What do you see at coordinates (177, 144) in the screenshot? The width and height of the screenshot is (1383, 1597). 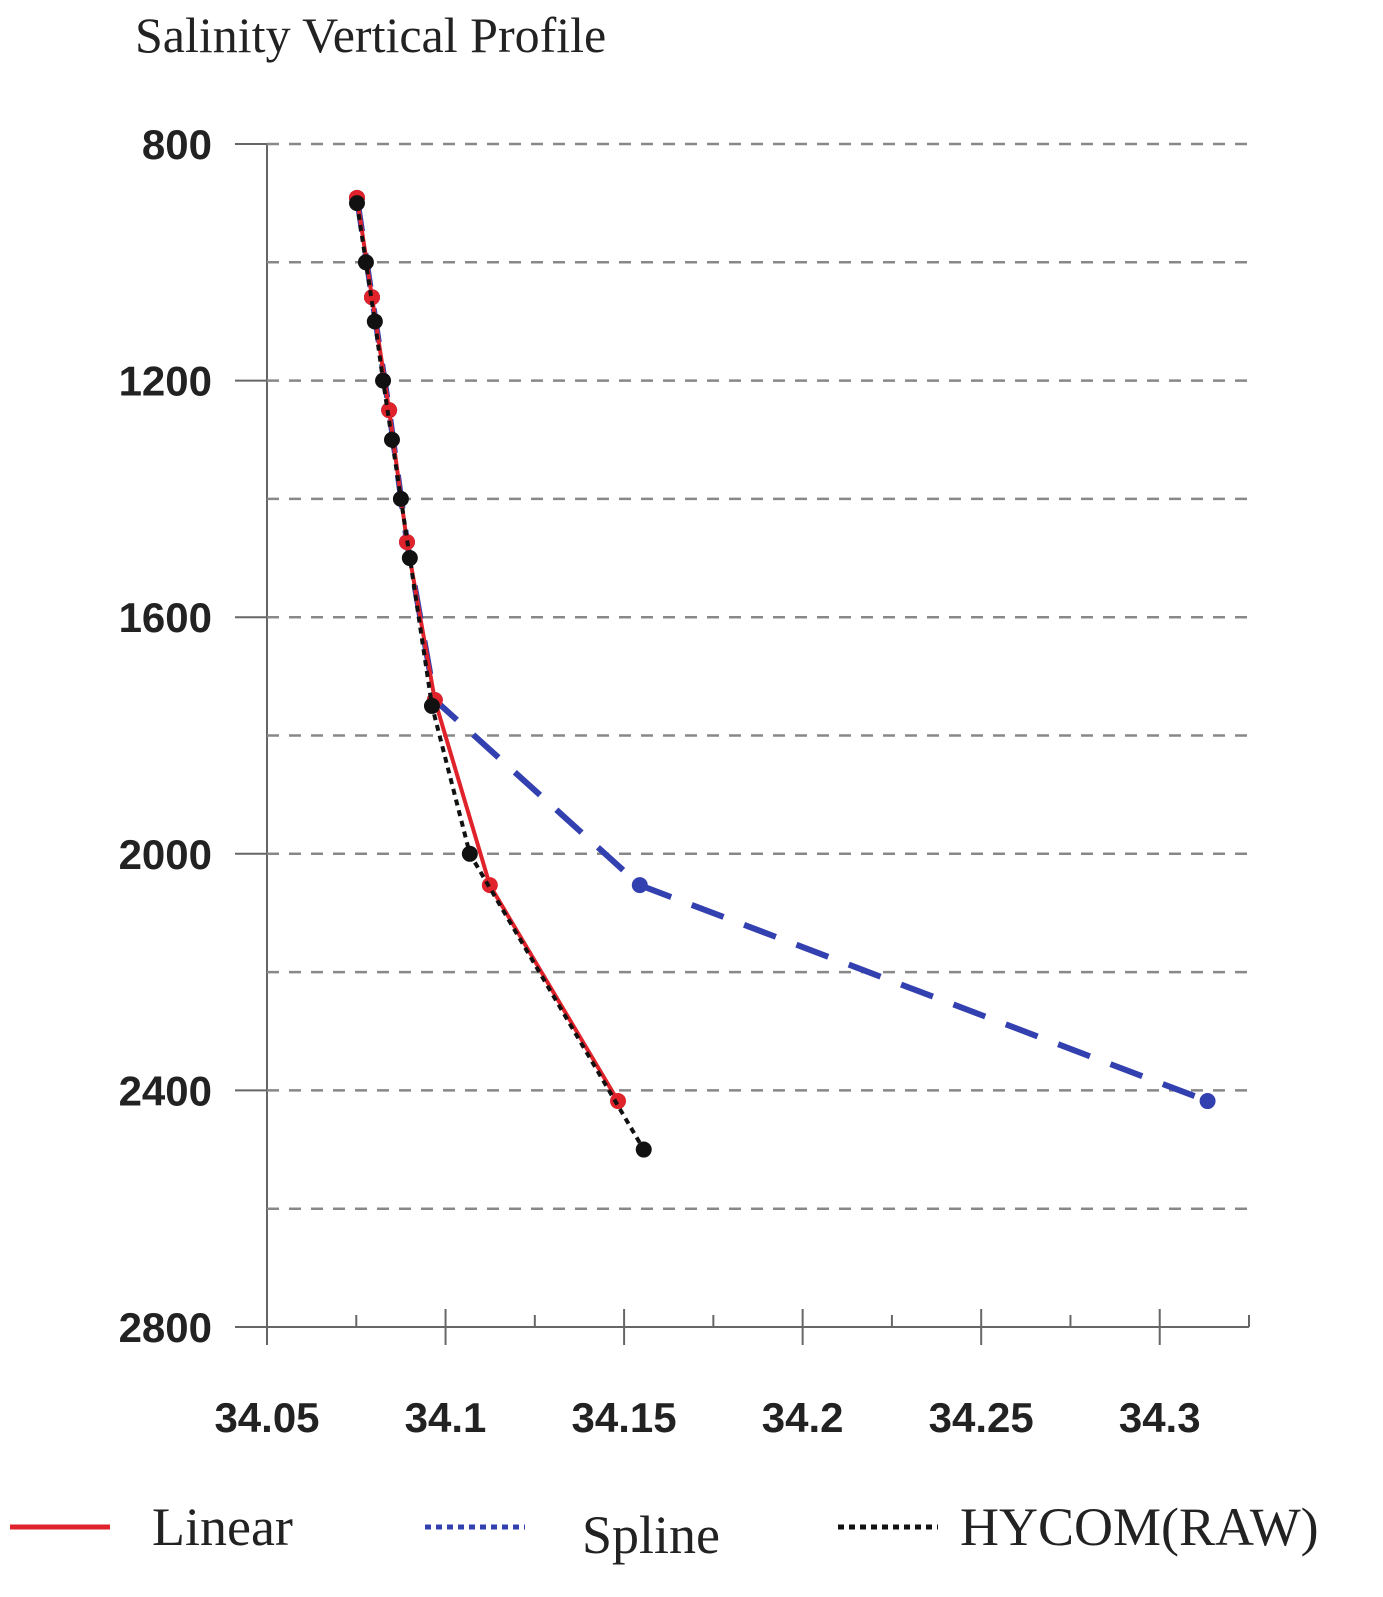 I see `y-tick-label: 800` at bounding box center [177, 144].